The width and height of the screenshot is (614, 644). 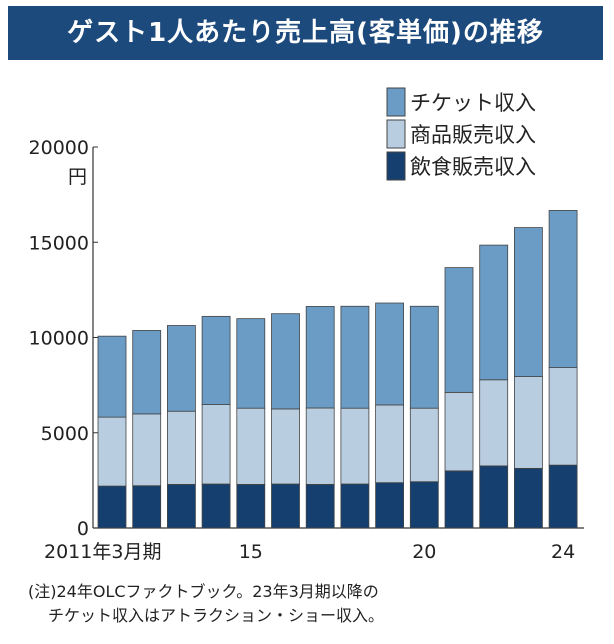 What do you see at coordinates (251, 552) in the screenshot?
I see `x-tick-label: 15` at bounding box center [251, 552].